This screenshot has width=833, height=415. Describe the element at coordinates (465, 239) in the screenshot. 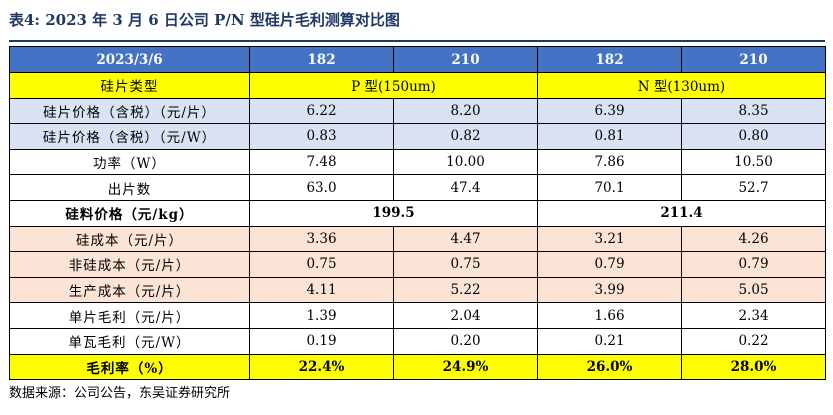

I see `table-cell: 4.47` at that location.